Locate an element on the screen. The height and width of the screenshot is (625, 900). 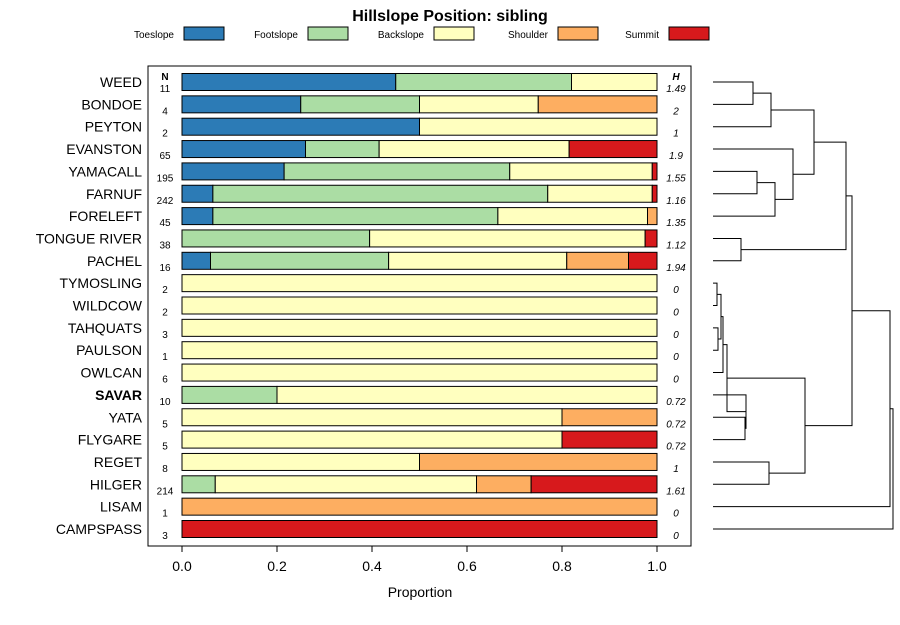
row-label: FARNUF is located at coordinates (114, 194).